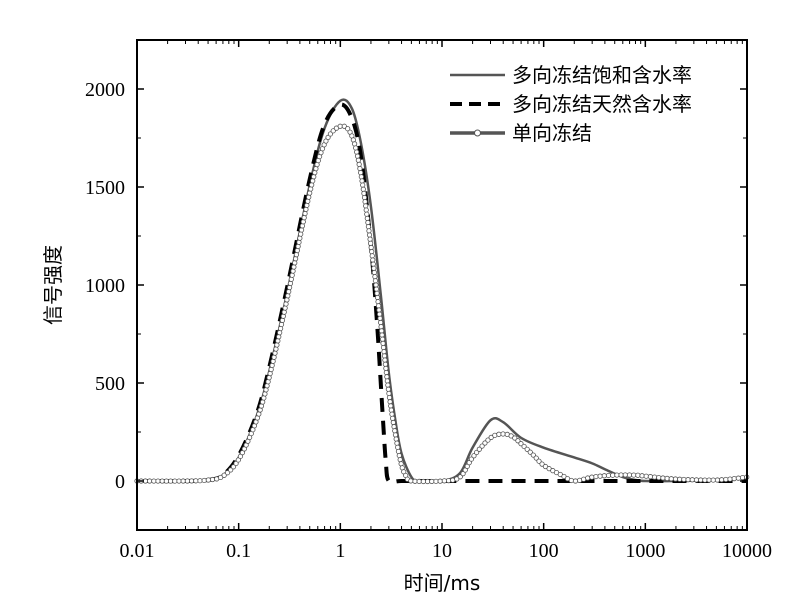  Describe the element at coordinates (105, 286) in the screenshot. I see `y-tick-label: 1000` at that location.